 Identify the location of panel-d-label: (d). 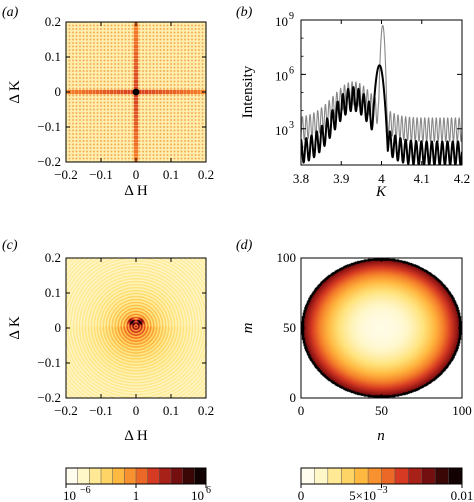
(244, 245).